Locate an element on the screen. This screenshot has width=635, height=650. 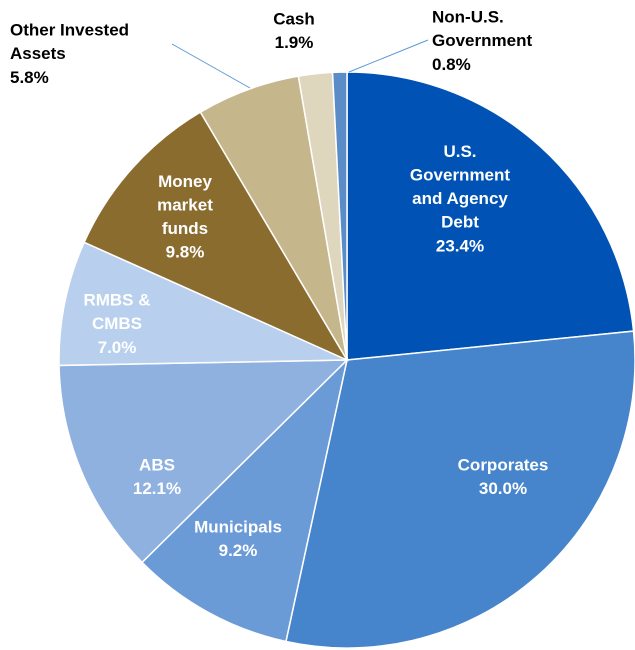
slice-value-label: 5.8% is located at coordinates (29, 77).